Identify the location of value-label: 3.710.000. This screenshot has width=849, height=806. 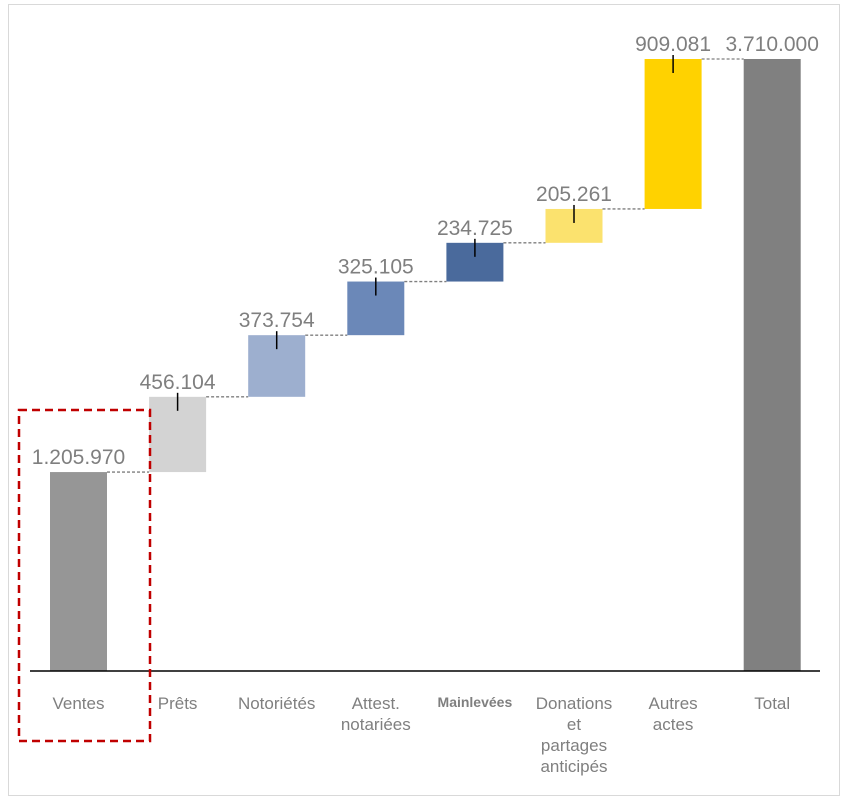
(771, 44).